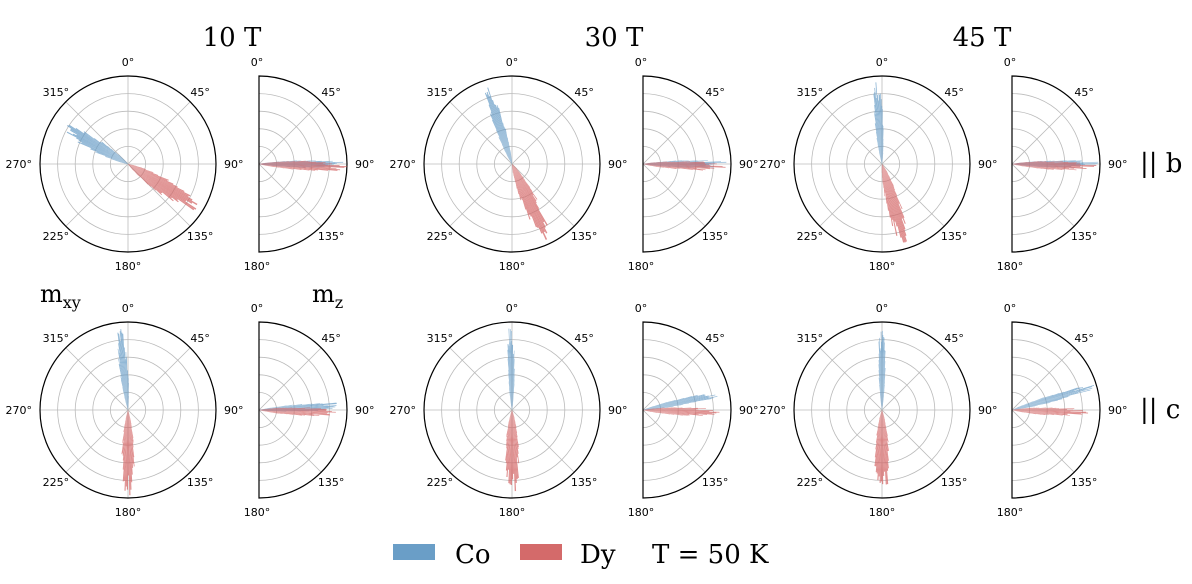  What do you see at coordinates (440, 482) in the screenshot?
I see `panel-r1-c1-mxy-tick-225: 225°` at bounding box center [440, 482].